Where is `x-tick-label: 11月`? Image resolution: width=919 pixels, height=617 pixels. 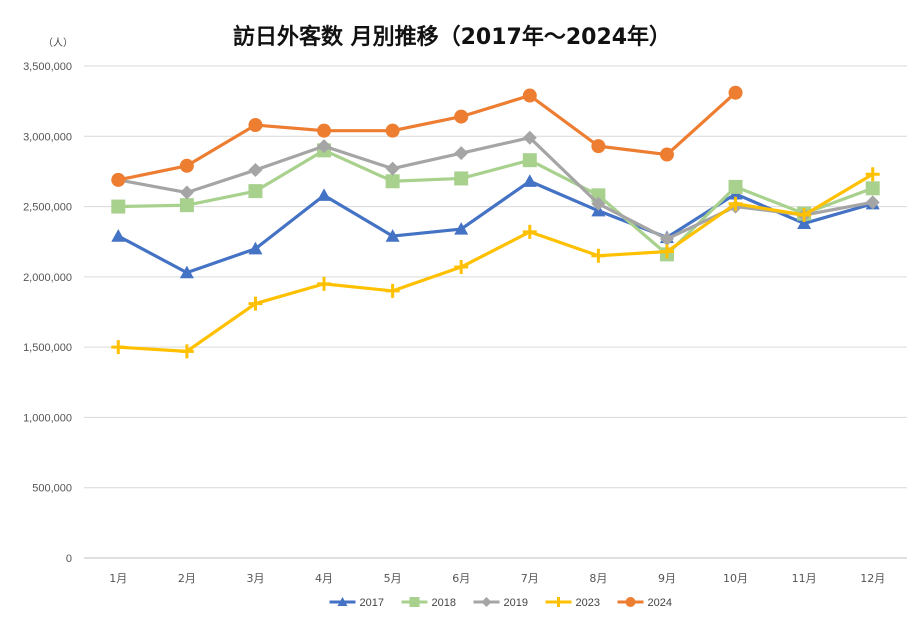
x-tick-label: 11月 is located at coordinates (804, 578).